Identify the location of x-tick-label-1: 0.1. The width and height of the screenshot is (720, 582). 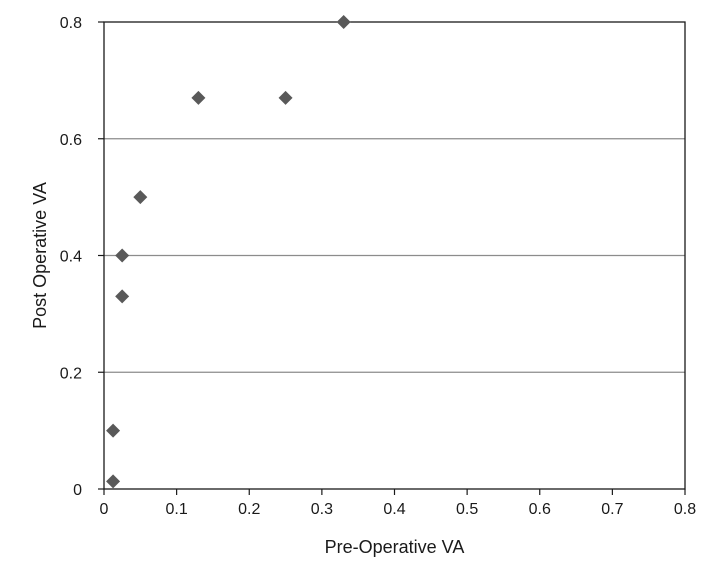
(177, 509).